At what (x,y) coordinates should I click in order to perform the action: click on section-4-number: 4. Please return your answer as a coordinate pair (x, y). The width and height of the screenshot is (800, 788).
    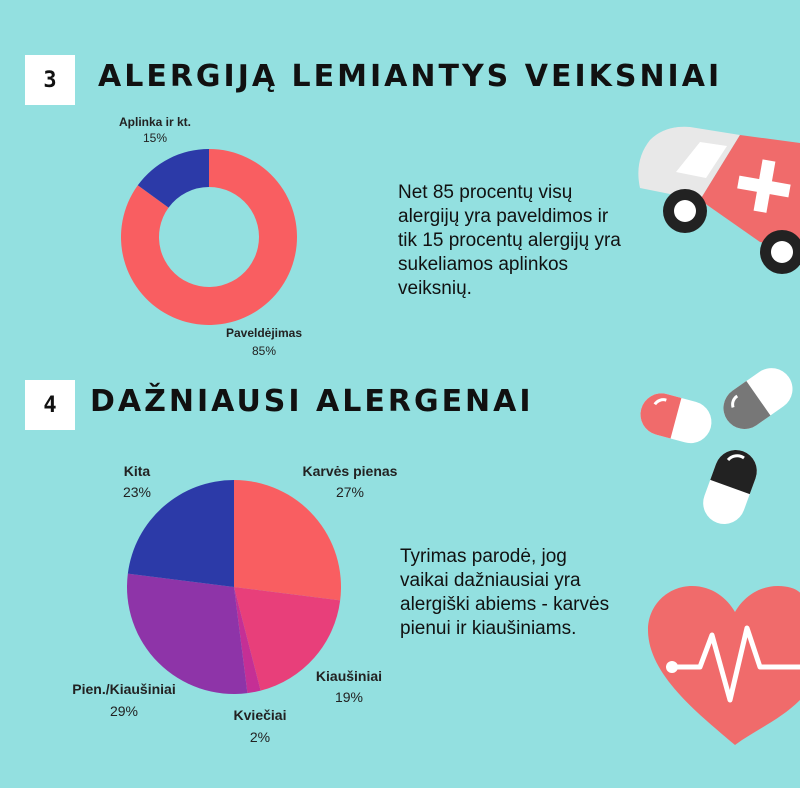
    Looking at the image, I should click on (50, 405).